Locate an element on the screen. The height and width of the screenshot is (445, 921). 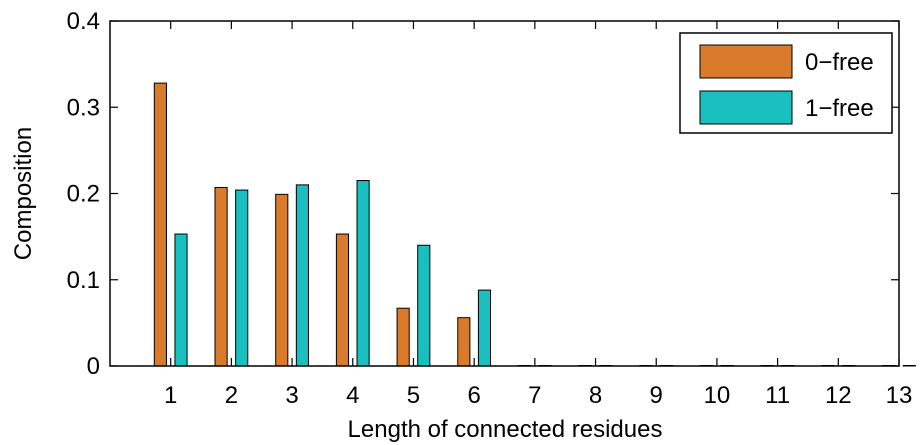
x-tick-label: 3 is located at coordinates (291, 395).